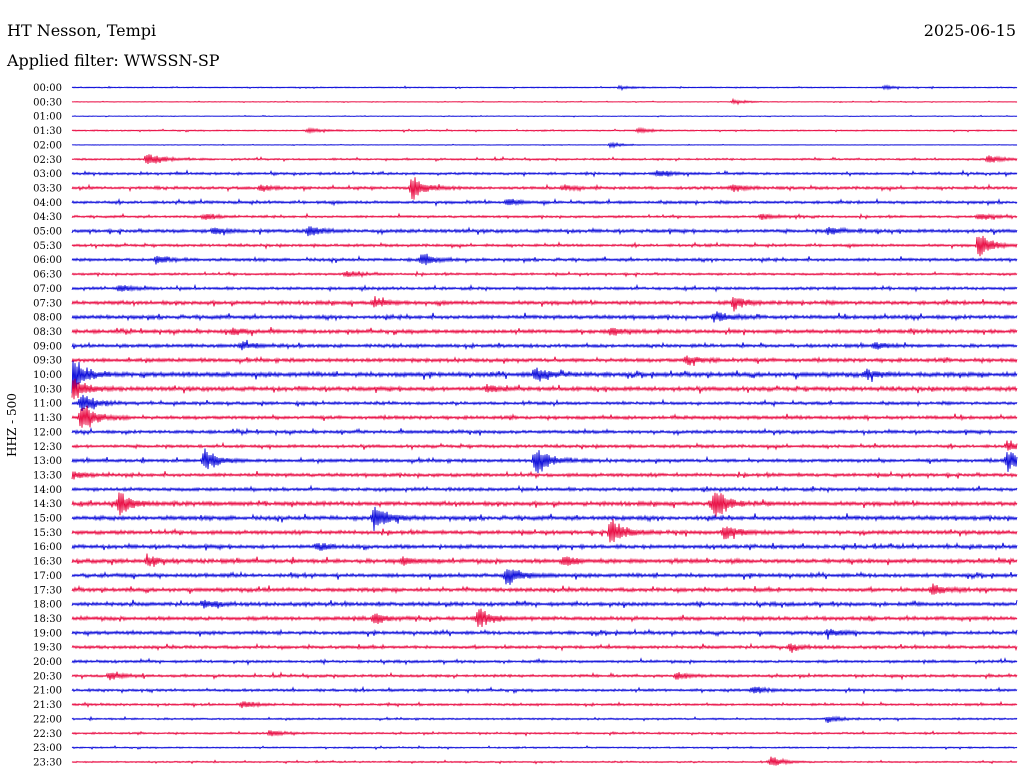 The image size is (1024, 780). Describe the element at coordinates (171, 60) in the screenshot. I see `filter-name: WWSSN-SP` at that location.